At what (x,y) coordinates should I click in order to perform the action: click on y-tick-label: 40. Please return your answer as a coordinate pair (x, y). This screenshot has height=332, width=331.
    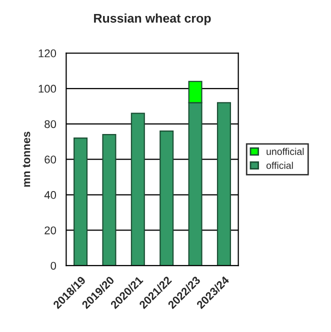
    Looking at the image, I should click on (50, 195).